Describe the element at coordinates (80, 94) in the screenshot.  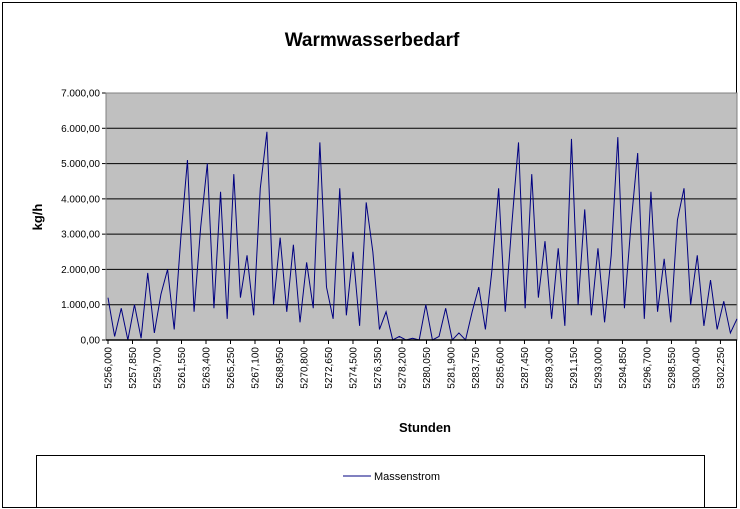
I see `y-tick-label: 7.000,00` at that location.